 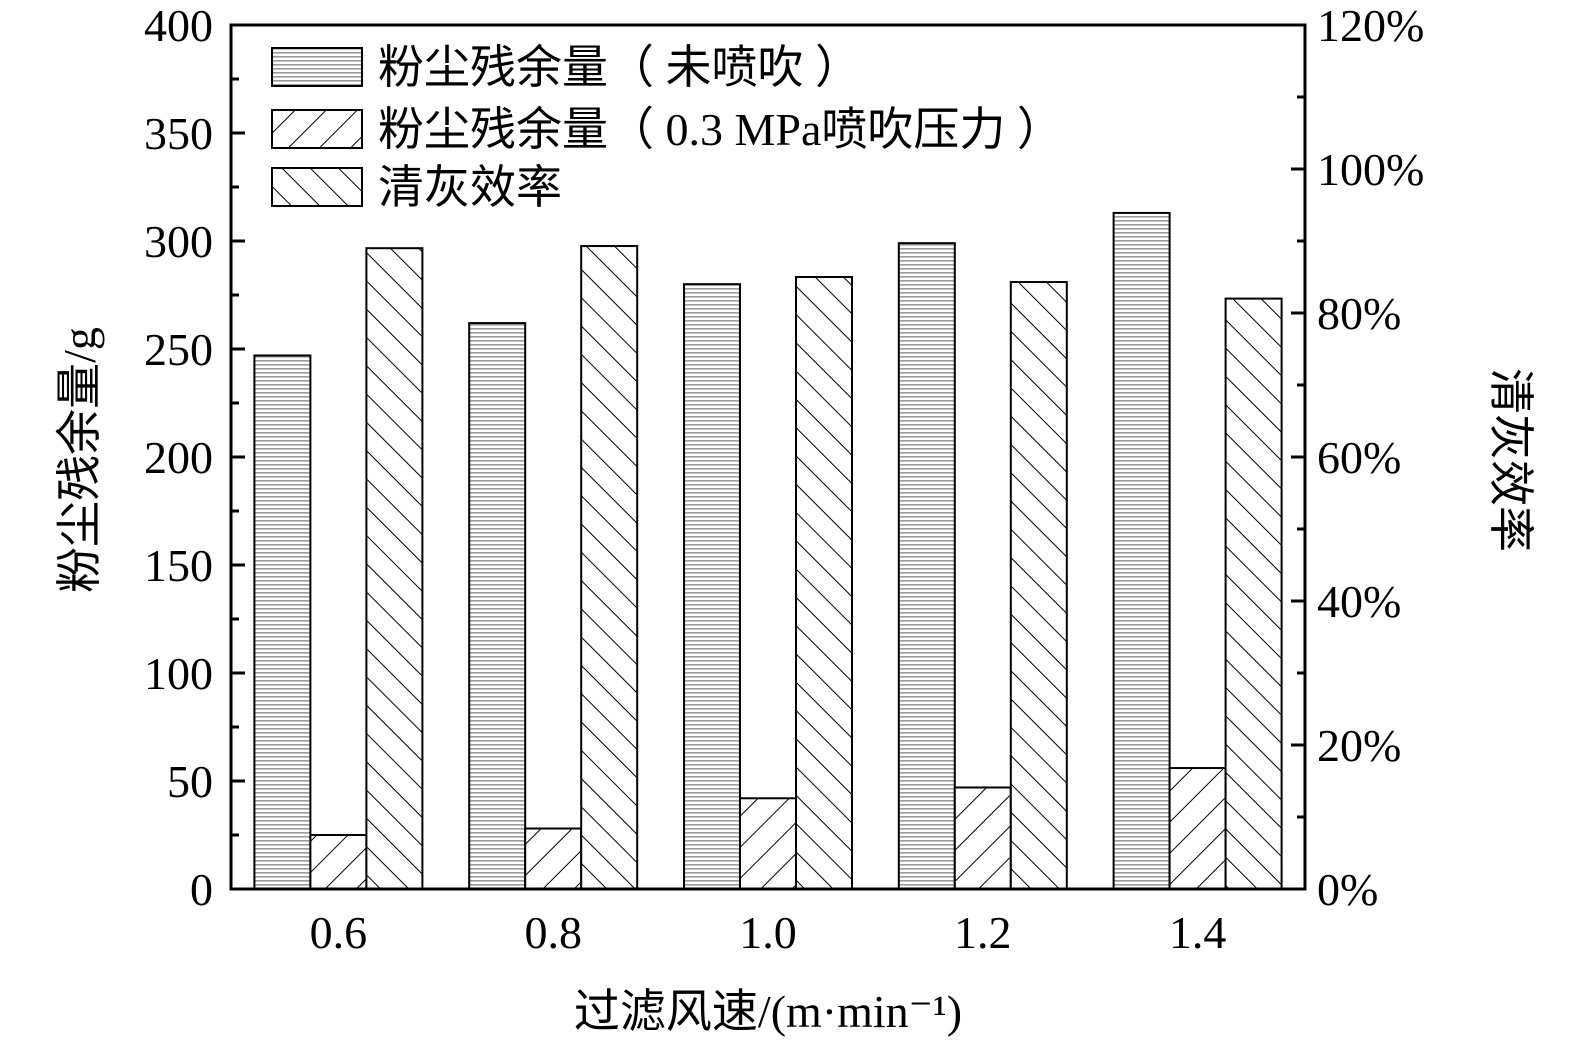 What do you see at coordinates (982, 838) in the screenshot?
I see `bar-hatch-right-1.2` at bounding box center [982, 838].